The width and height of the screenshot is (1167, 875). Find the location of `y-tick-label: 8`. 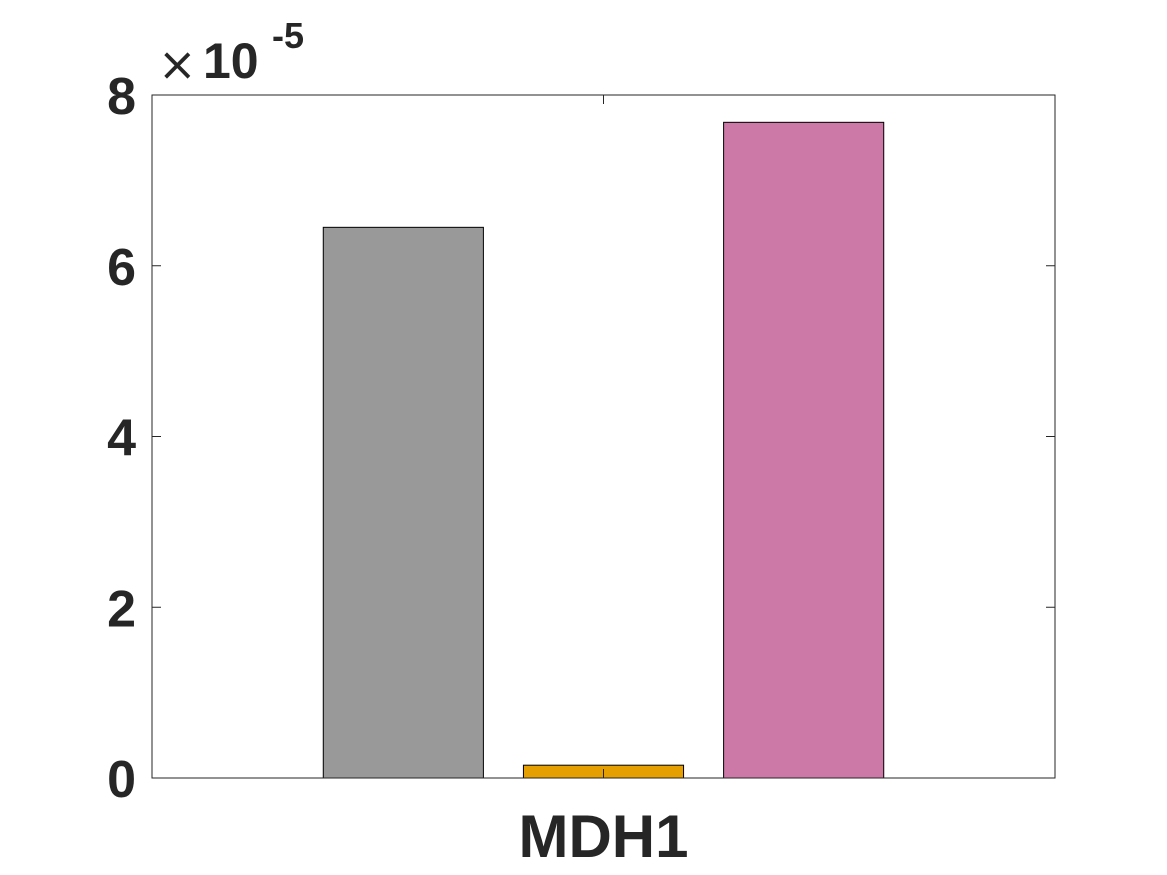

y-tick-label: 8 is located at coordinates (121, 97).